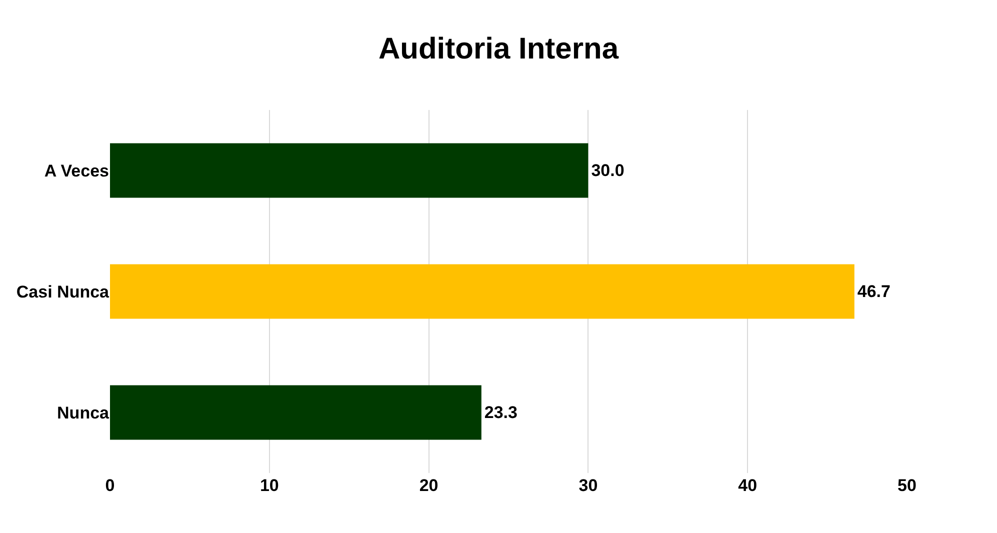 This screenshot has width=997, height=533. Describe the element at coordinates (873, 292) in the screenshot. I see `data-label: 46.7` at that location.